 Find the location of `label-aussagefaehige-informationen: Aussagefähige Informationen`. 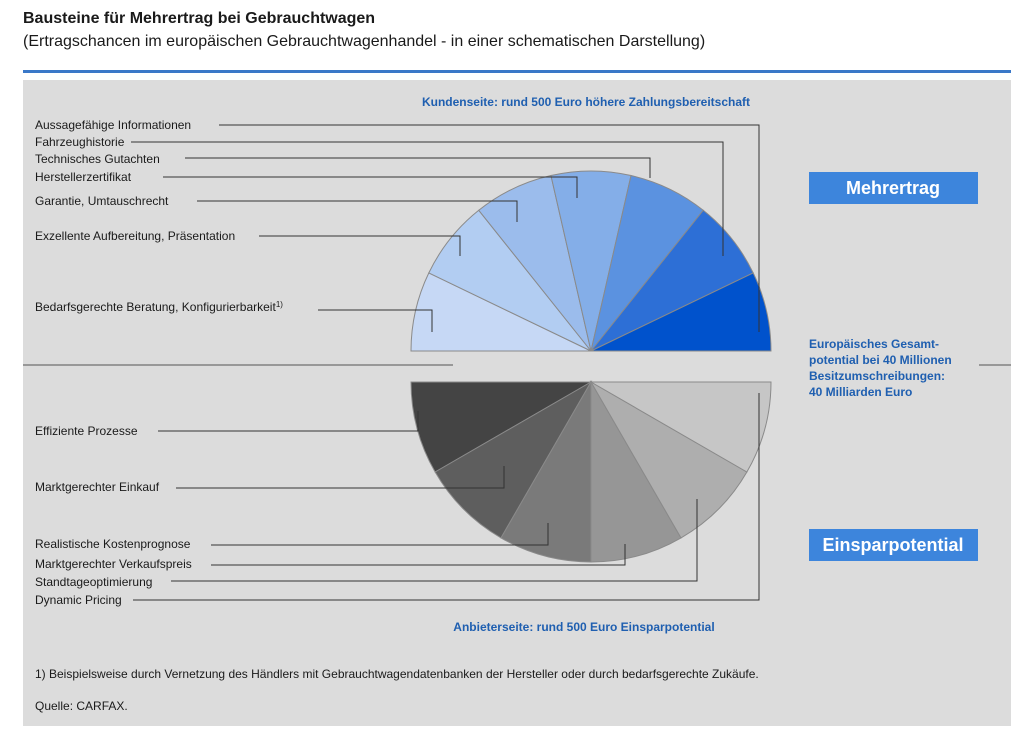

label-aussagefaehige-informationen: Aussagefähige Informationen is located at coordinates (113, 125).